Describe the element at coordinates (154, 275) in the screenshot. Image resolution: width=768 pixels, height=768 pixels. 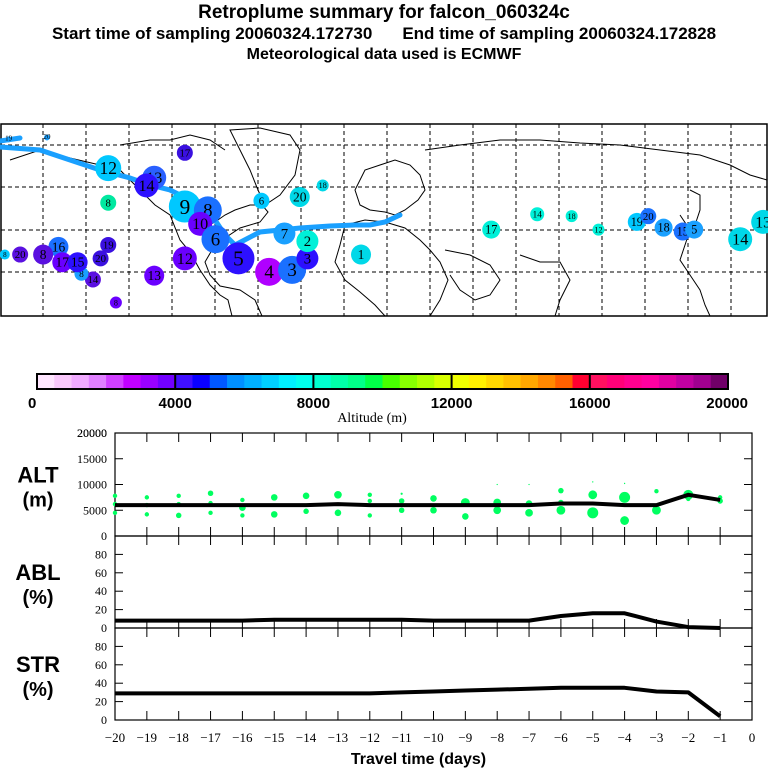
I see `cluster-label: 13` at that location.